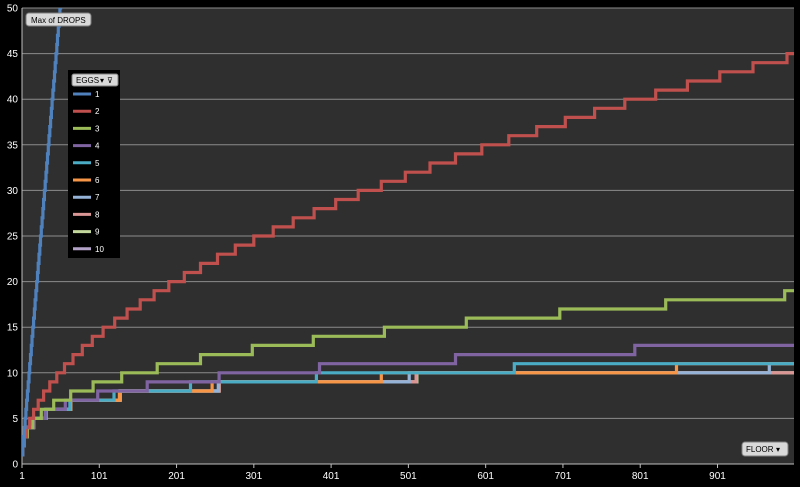 This screenshot has width=800, height=487. I want to click on legend-label: 9, so click(97, 232).